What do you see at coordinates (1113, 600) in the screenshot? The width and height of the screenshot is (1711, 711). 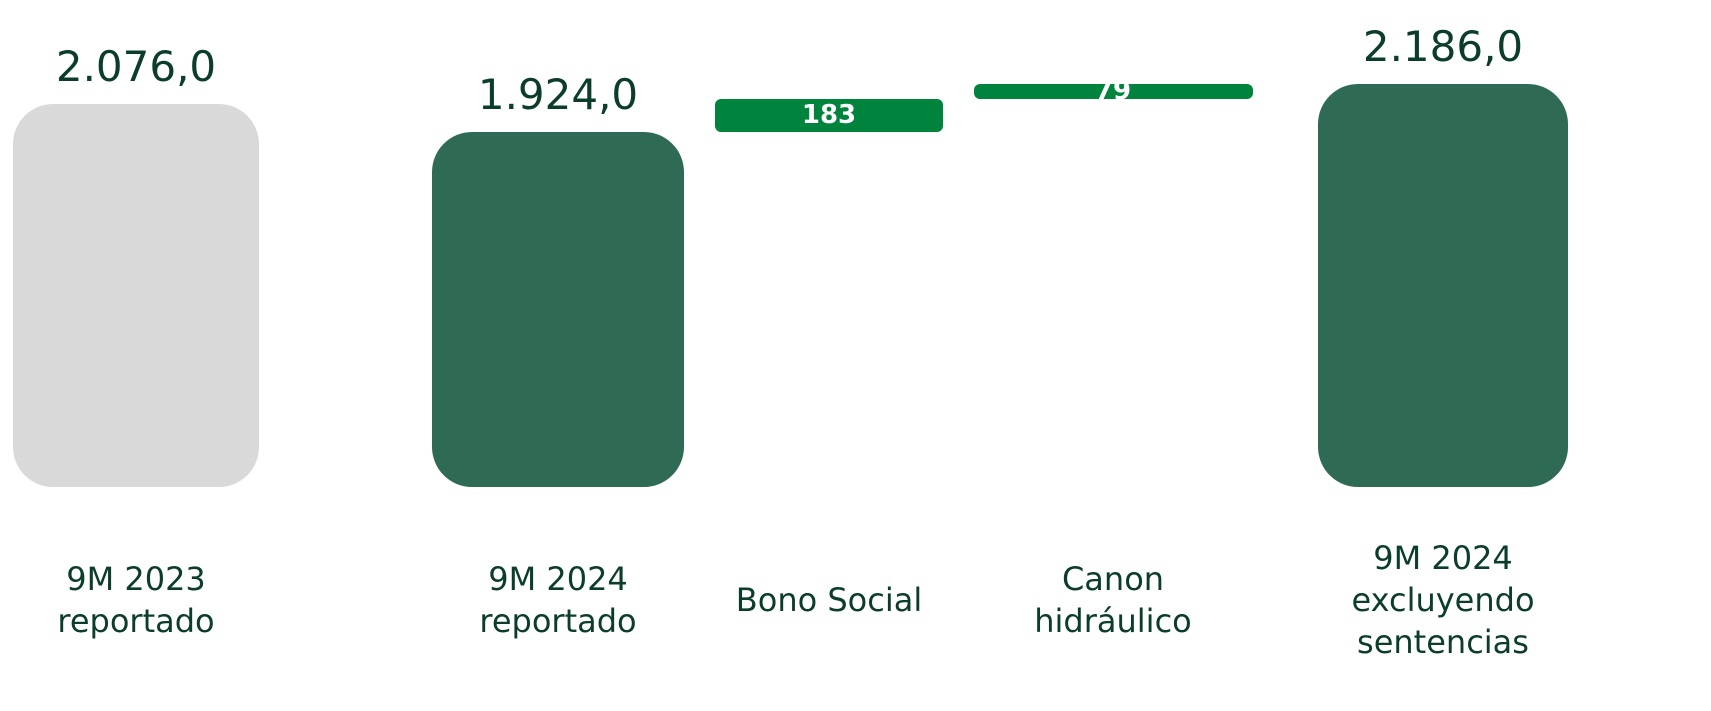 I see `category-label: Canon hidráulico` at bounding box center [1113, 600].